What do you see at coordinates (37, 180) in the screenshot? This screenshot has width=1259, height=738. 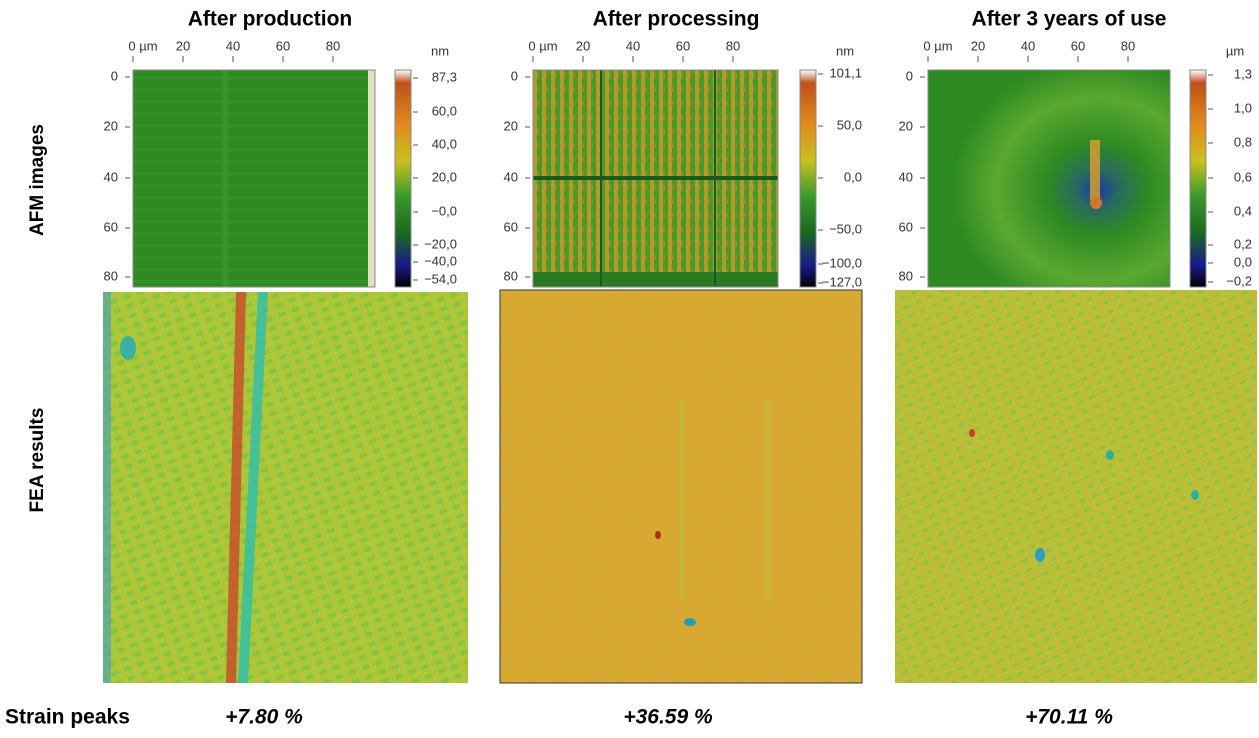 I see `row-label: AFM images` at bounding box center [37, 180].